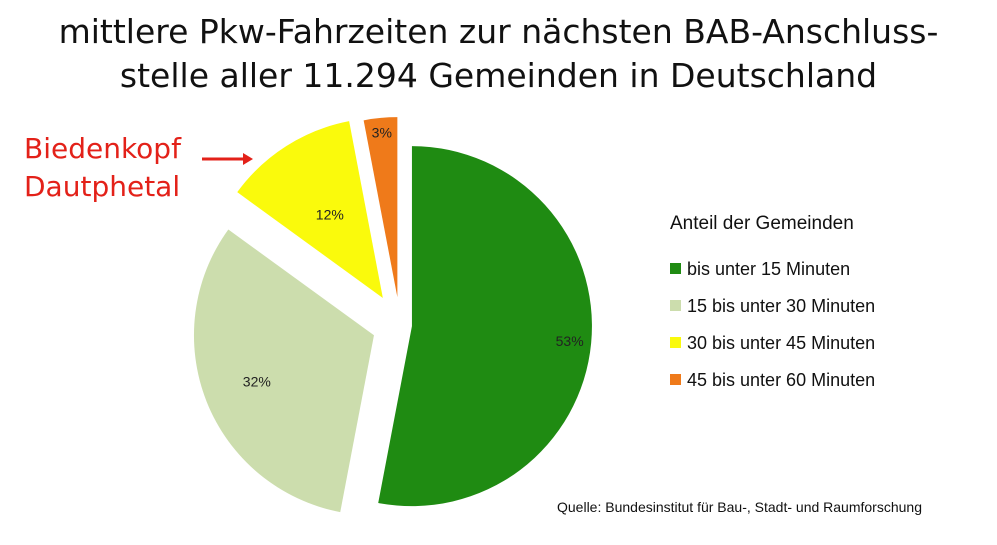 Image resolution: width=997 pixels, height=545 pixels. I want to click on legend-item-2: 15 bis unter 30 Minuten, so click(772, 306).